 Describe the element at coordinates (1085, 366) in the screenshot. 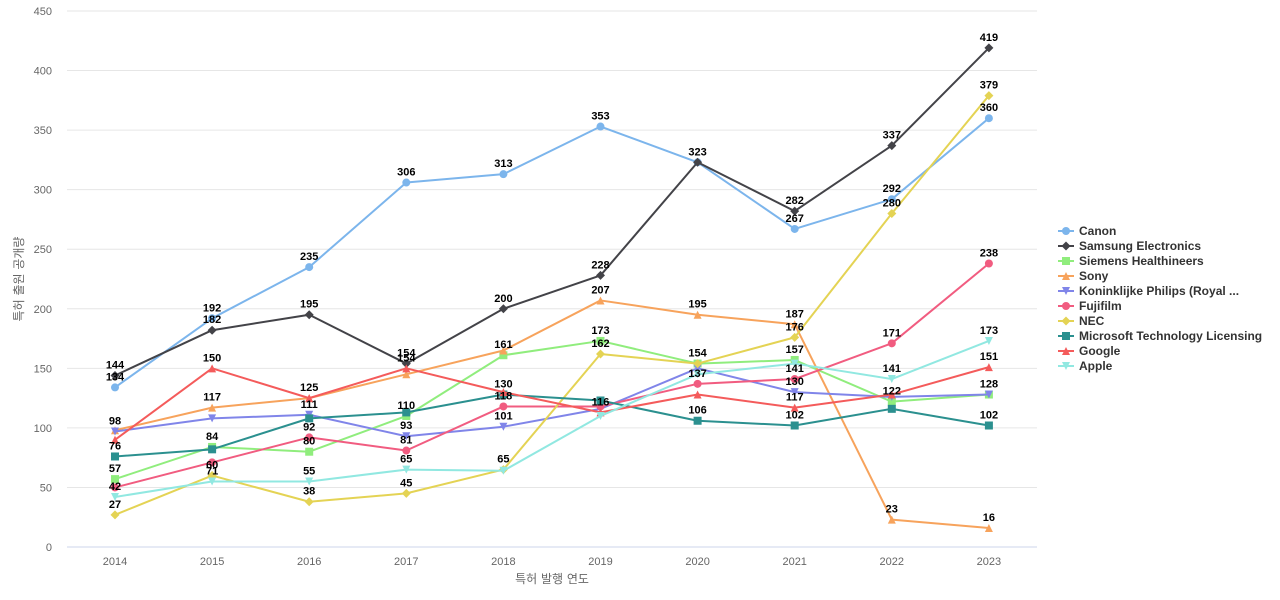

I see `legend-item-apple: Apple` at that location.